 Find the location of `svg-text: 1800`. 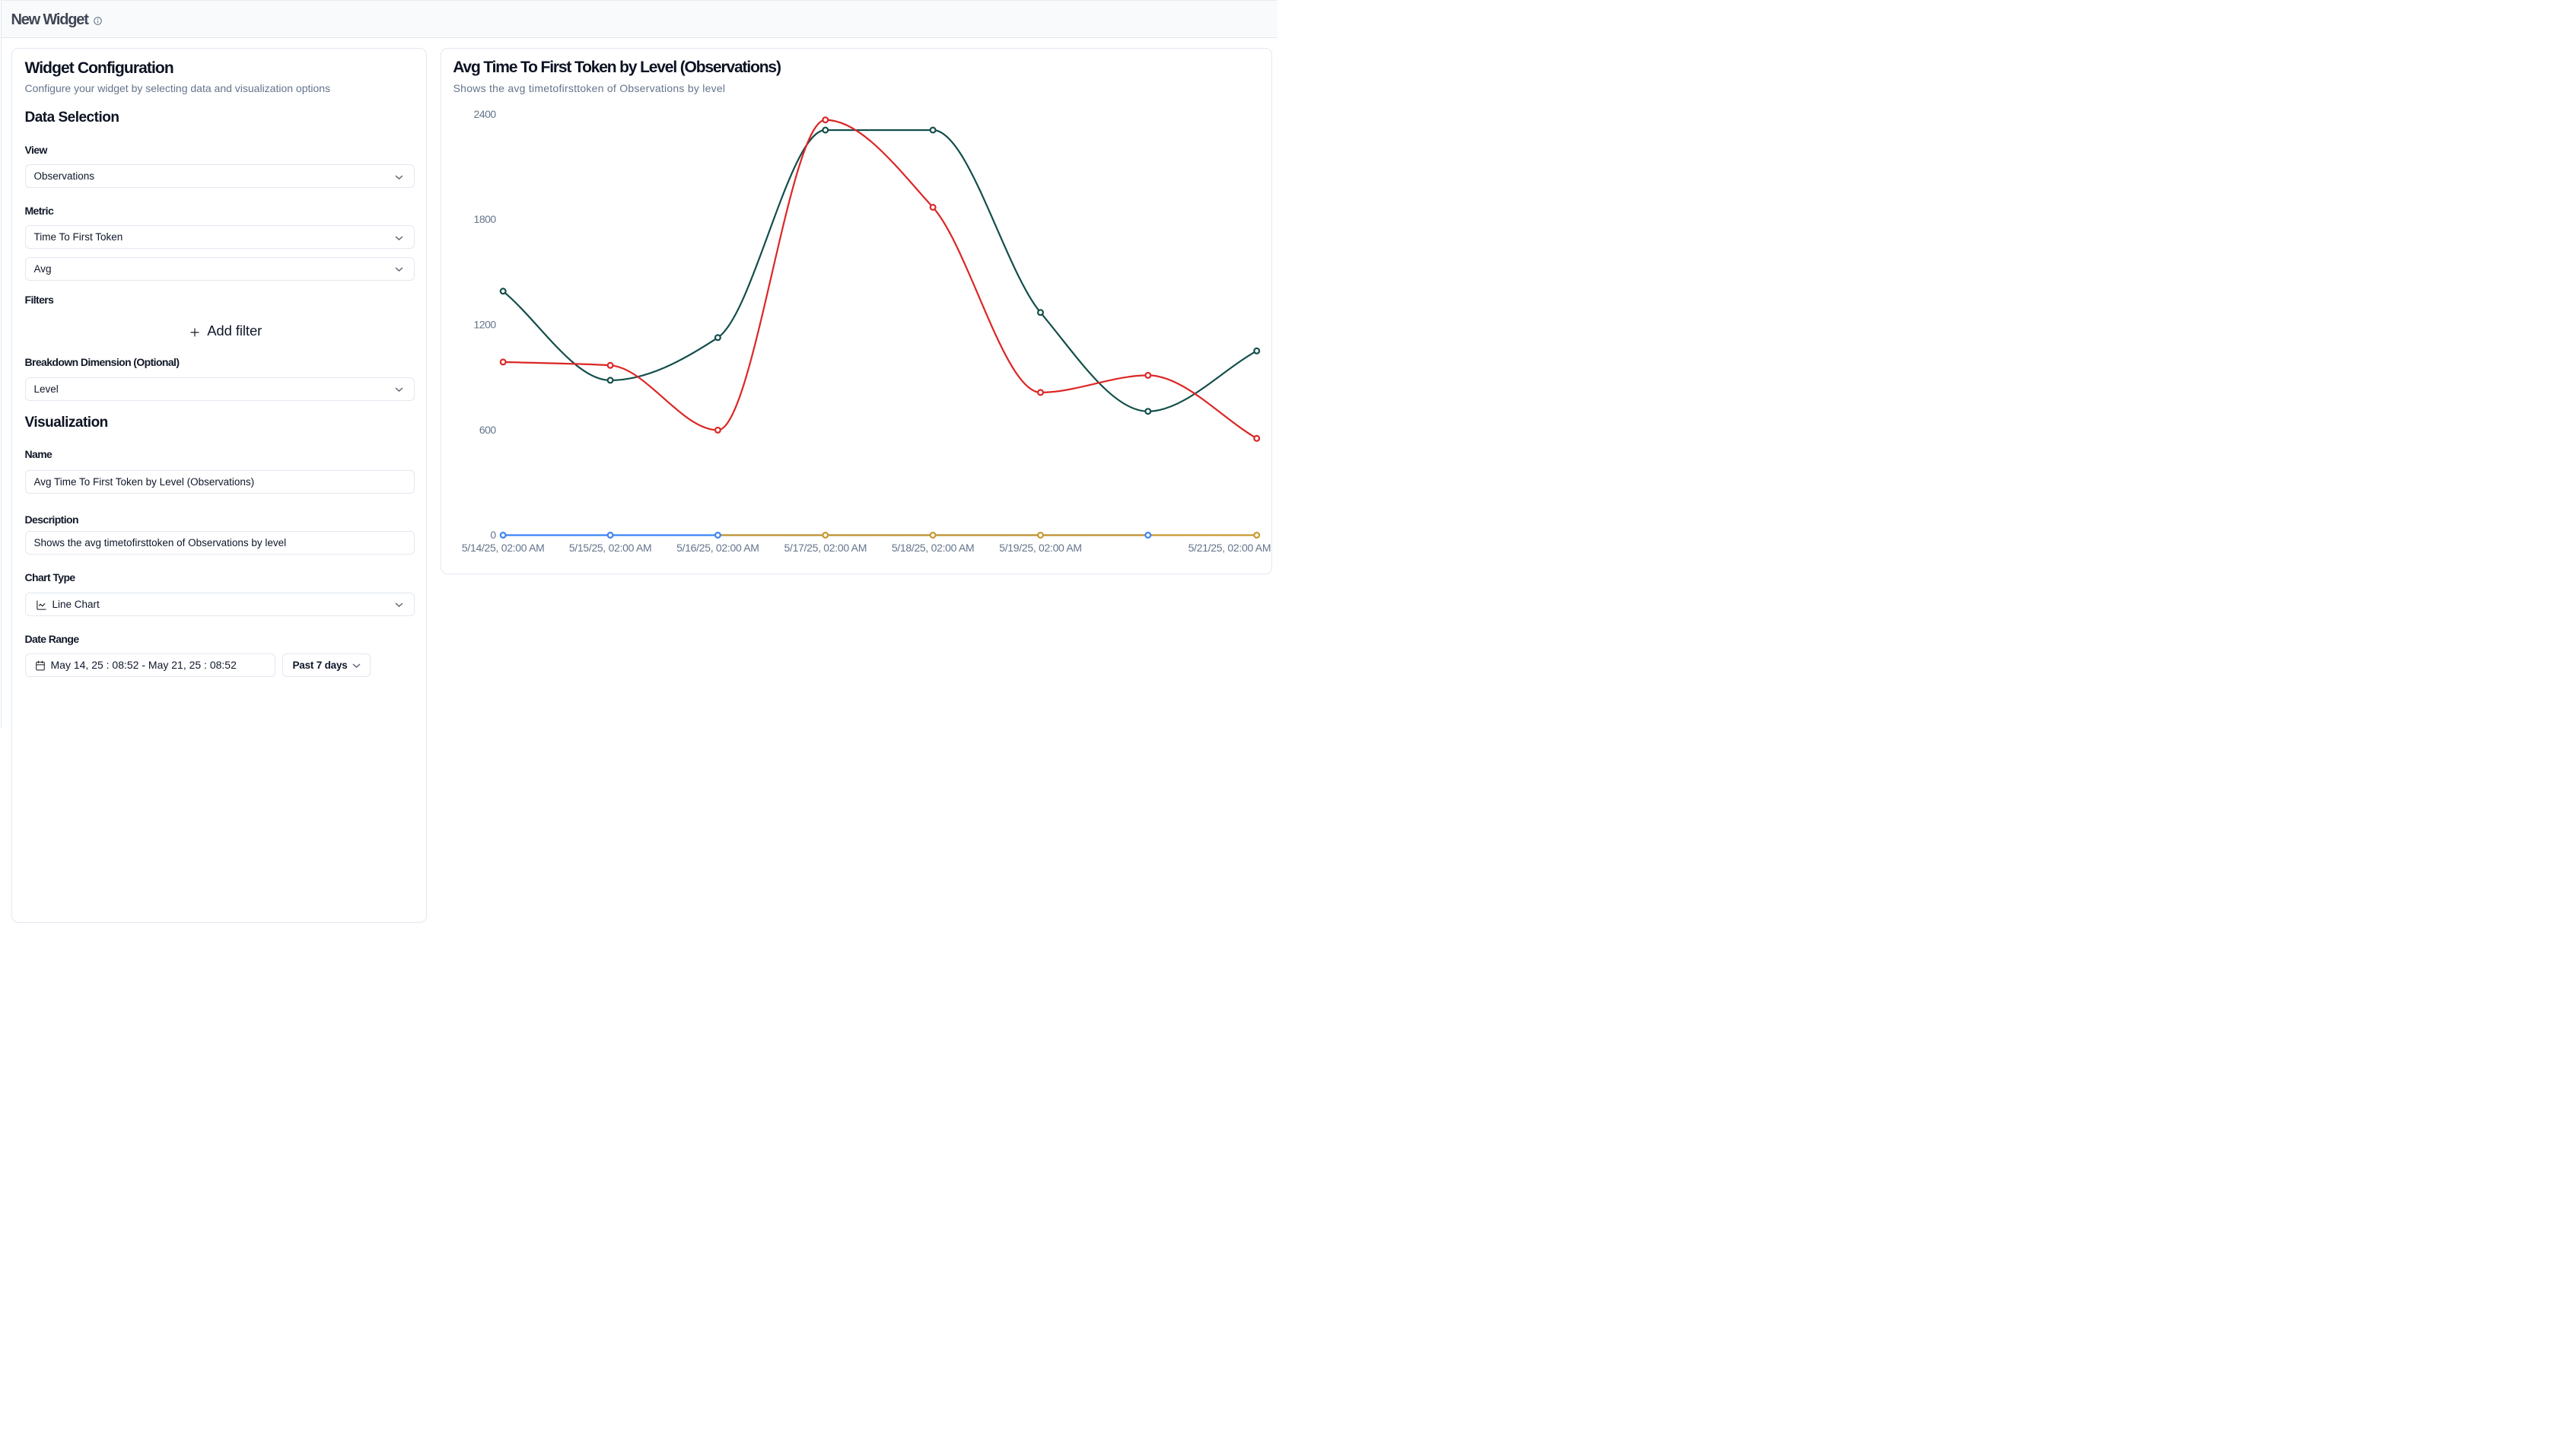

svg-text: 1800 is located at coordinates (485, 219).